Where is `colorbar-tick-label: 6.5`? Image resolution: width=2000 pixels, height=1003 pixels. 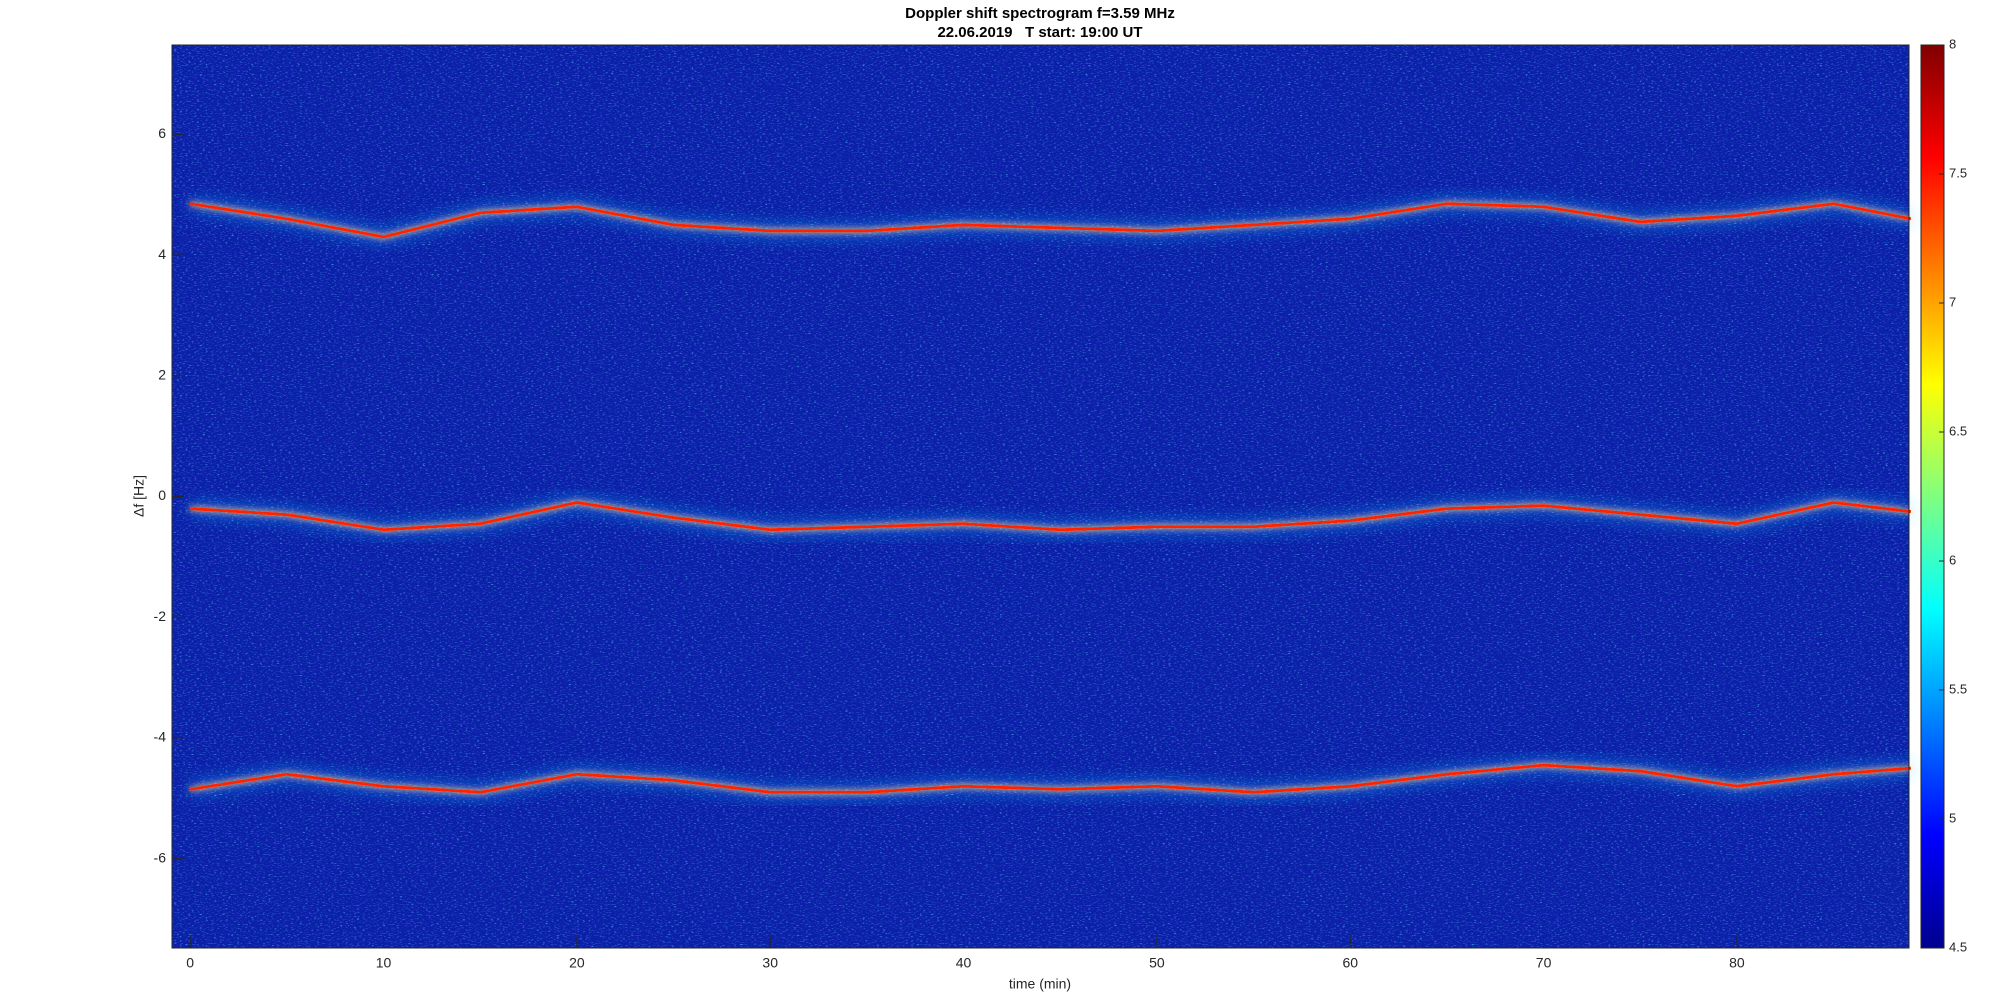 colorbar-tick-label: 6.5 is located at coordinates (1958, 430).